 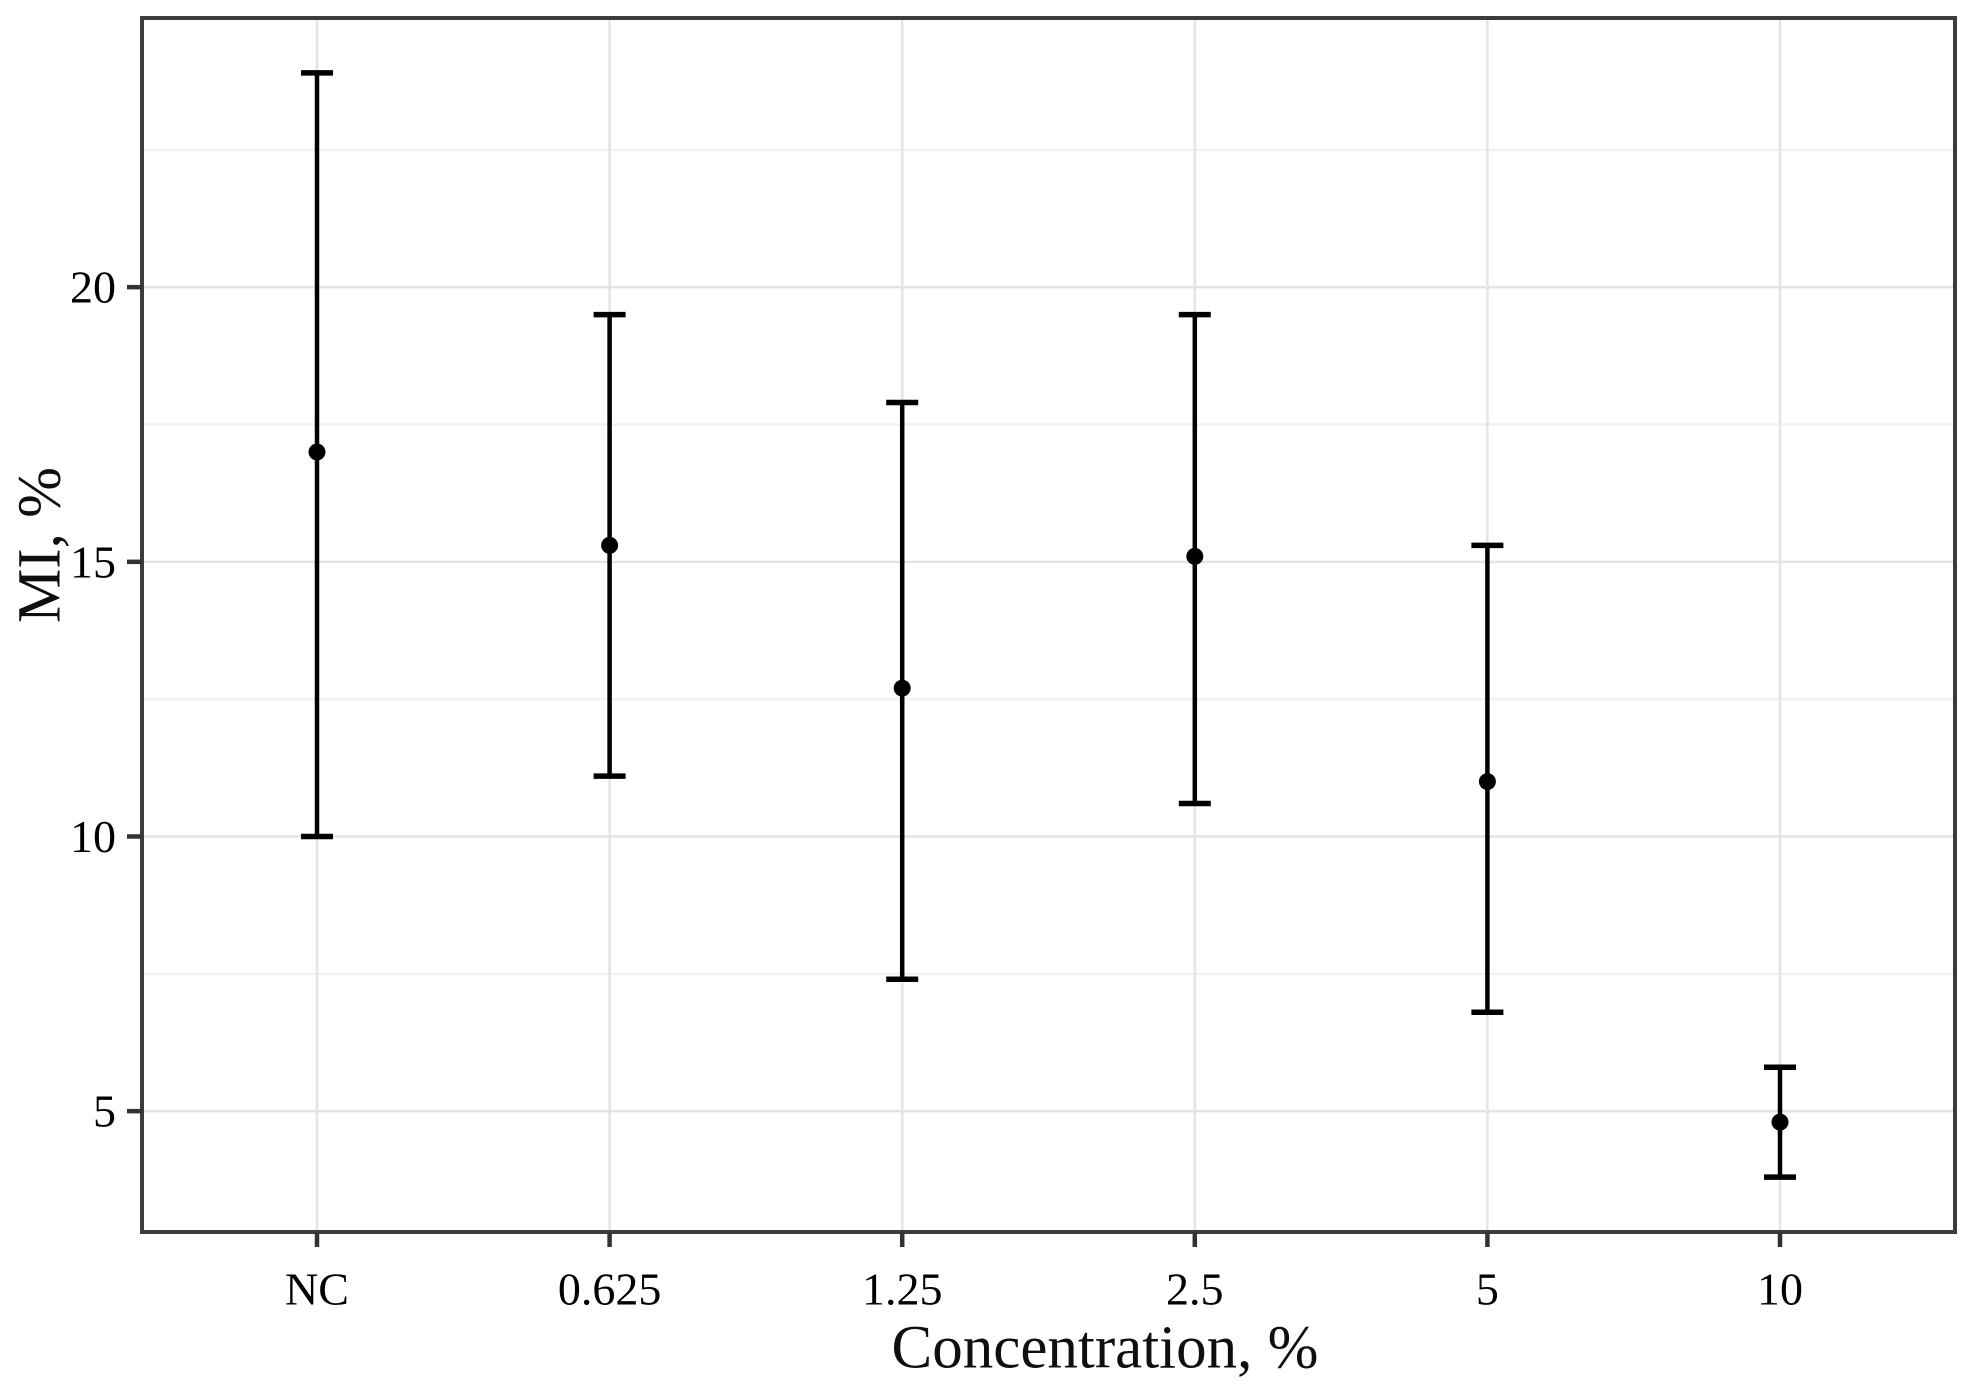 I want to click on x-tick-label: NC, so click(x=317, y=1289).